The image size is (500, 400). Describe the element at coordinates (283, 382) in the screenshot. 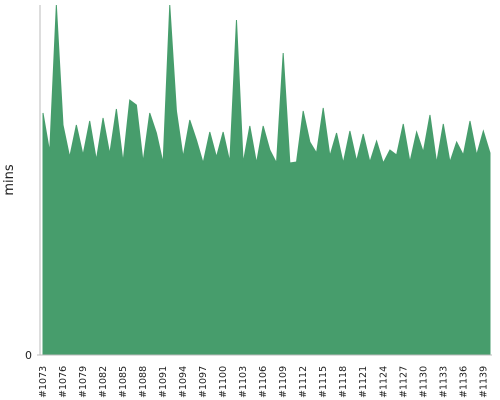

I see `x-tick-label: #1109` at that location.